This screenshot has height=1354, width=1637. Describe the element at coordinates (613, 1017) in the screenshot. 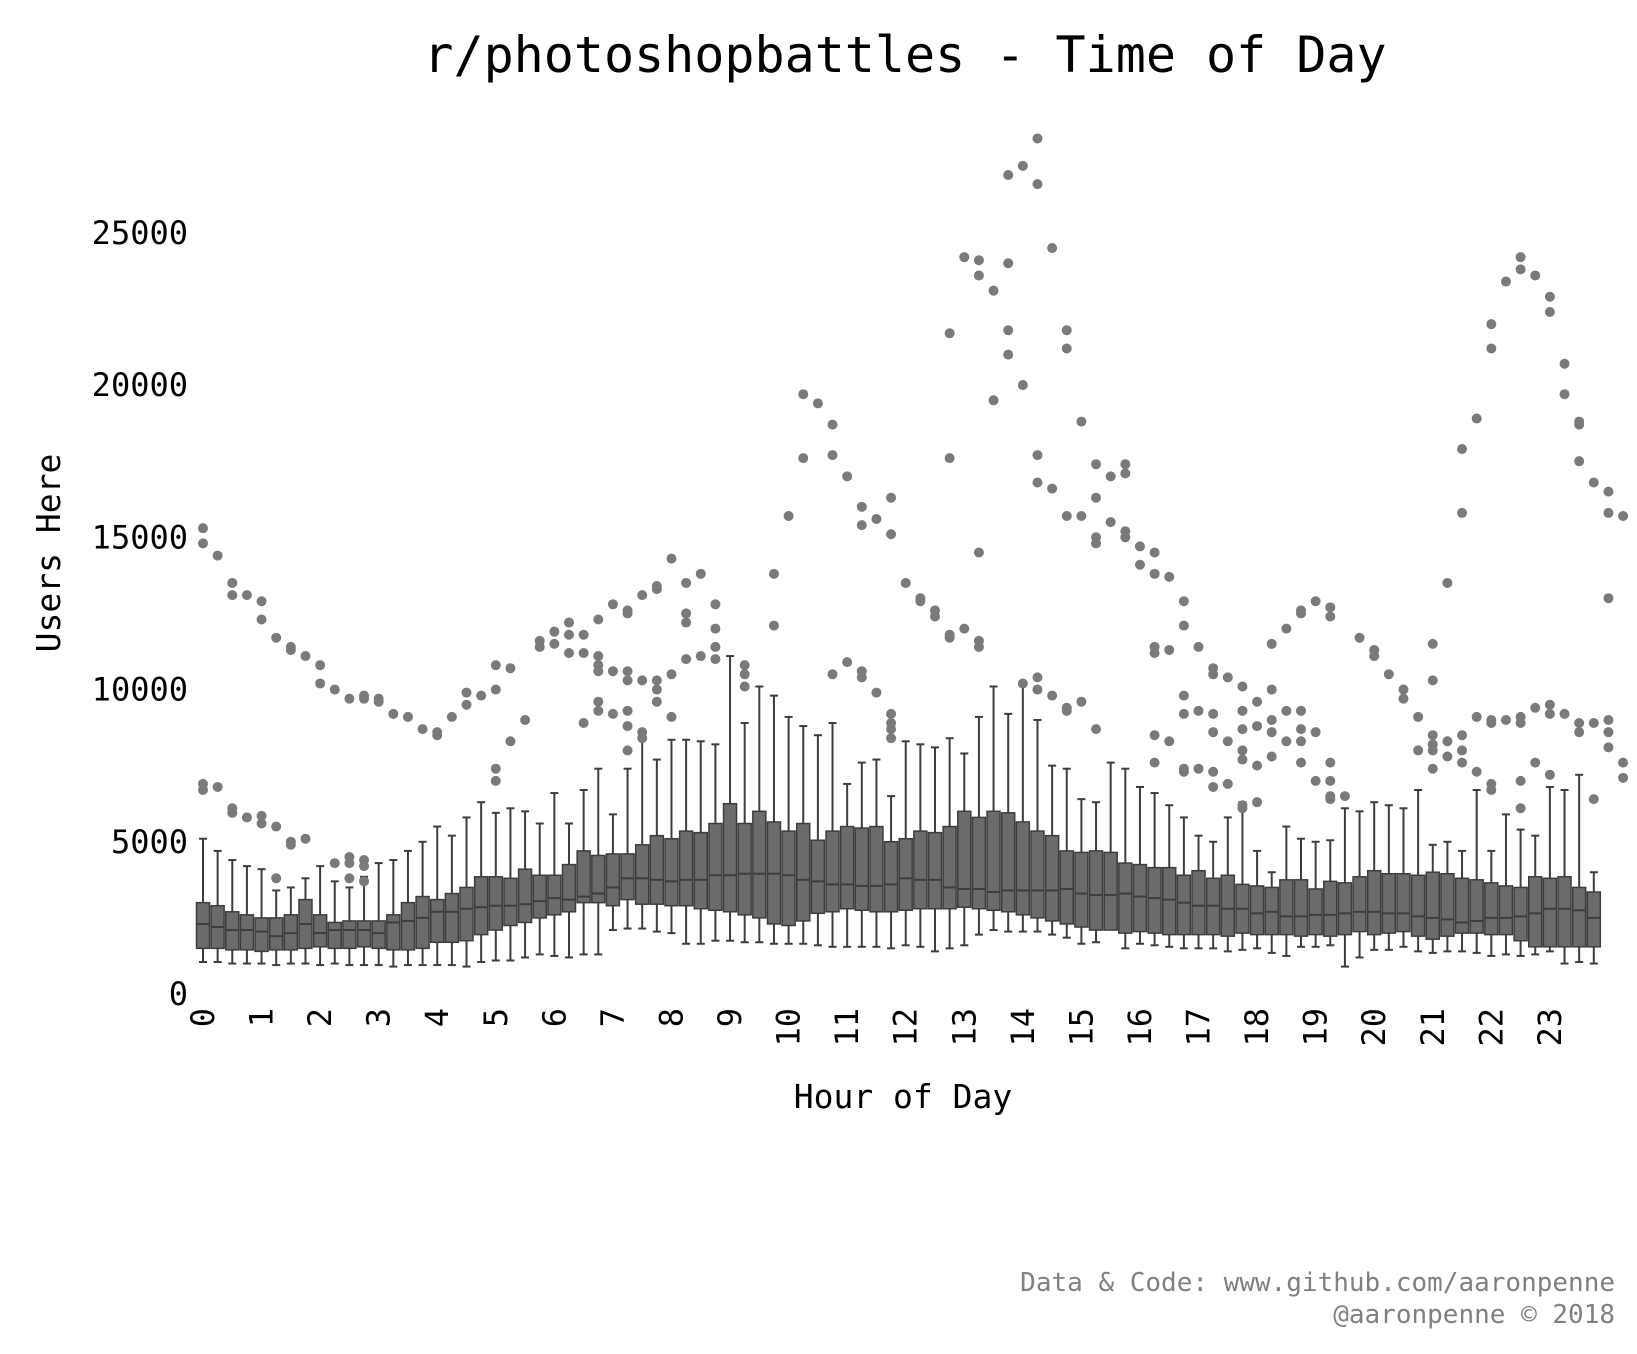

I see `x-tick-label: 7` at that location.